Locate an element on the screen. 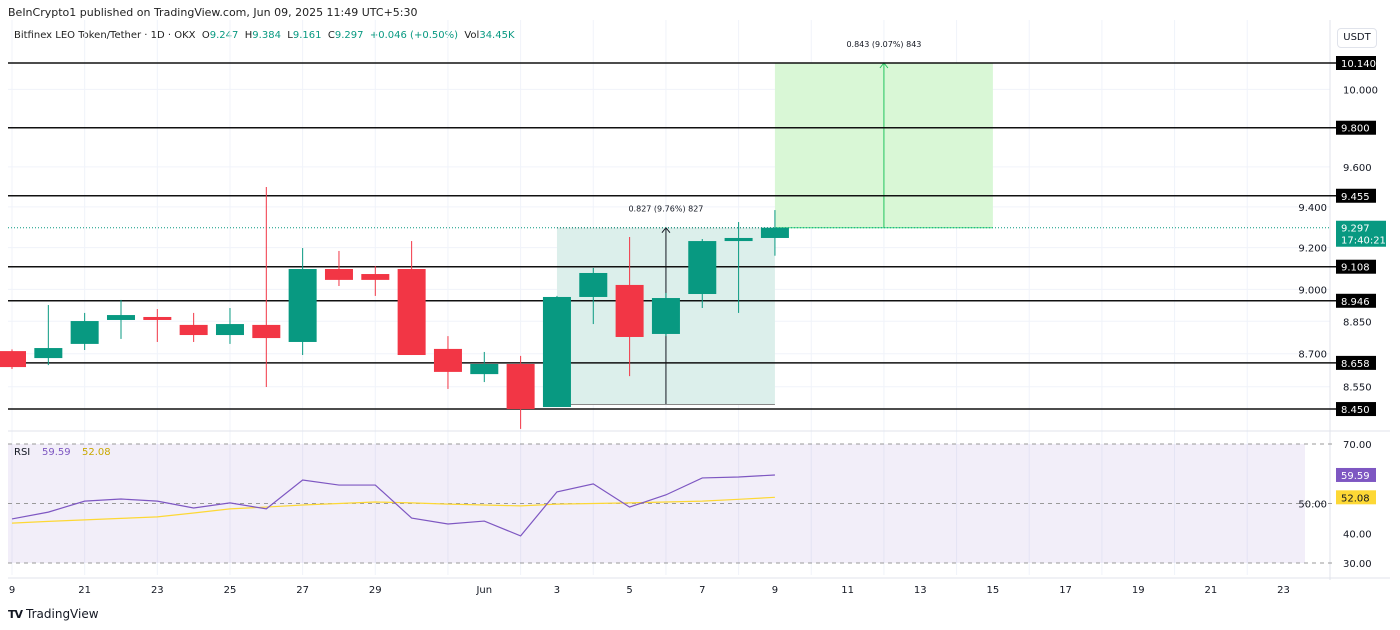  tradingview-logo-icon: TV is located at coordinates (15, 614).